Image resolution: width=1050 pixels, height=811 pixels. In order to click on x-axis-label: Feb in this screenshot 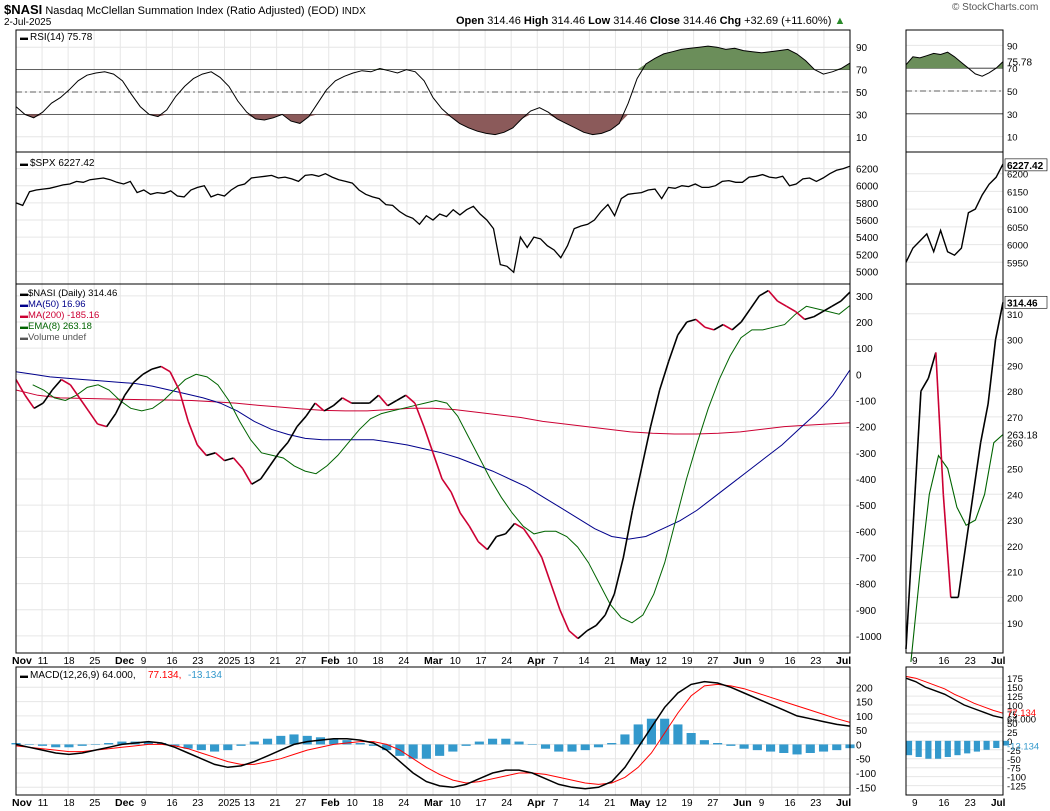, I will do `click(330, 661)`.